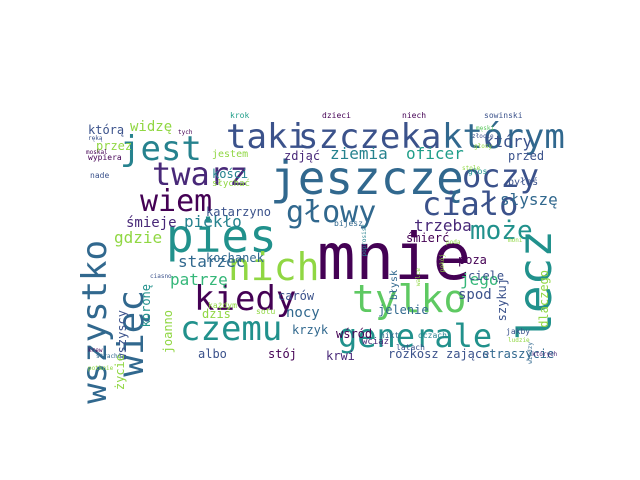  Describe the element at coordinates (502, 300) in the screenshot. I see `word-szykuj: szykuj` at that location.